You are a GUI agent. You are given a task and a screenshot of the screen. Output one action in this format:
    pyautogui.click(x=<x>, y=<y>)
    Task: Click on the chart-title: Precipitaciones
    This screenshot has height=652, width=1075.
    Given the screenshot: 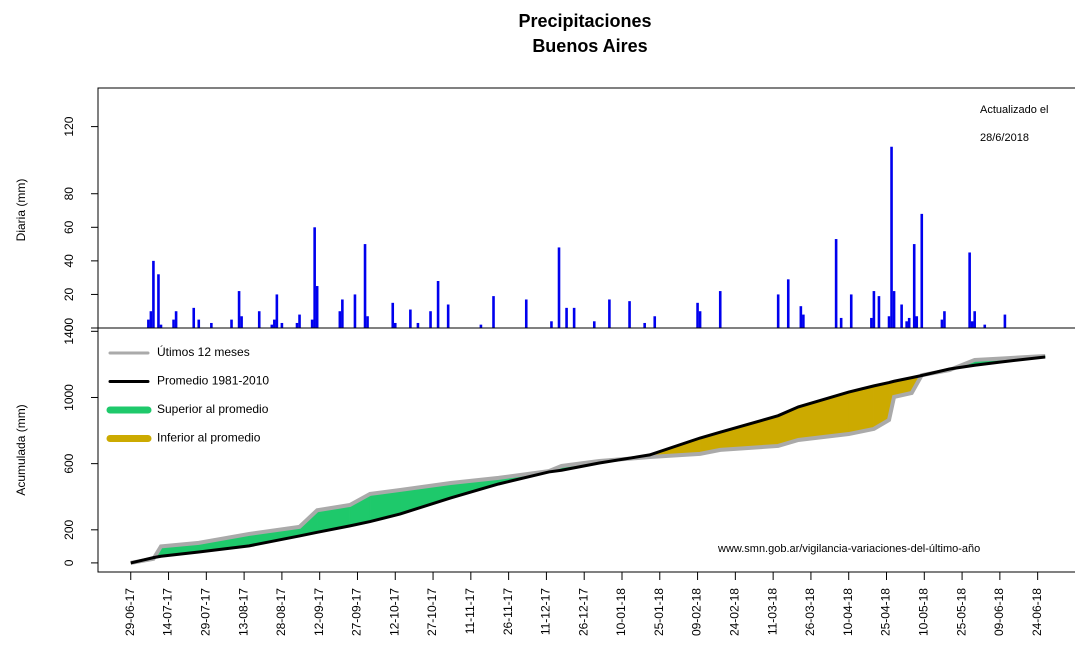 What is the action you would take?
    pyautogui.click(x=584, y=21)
    